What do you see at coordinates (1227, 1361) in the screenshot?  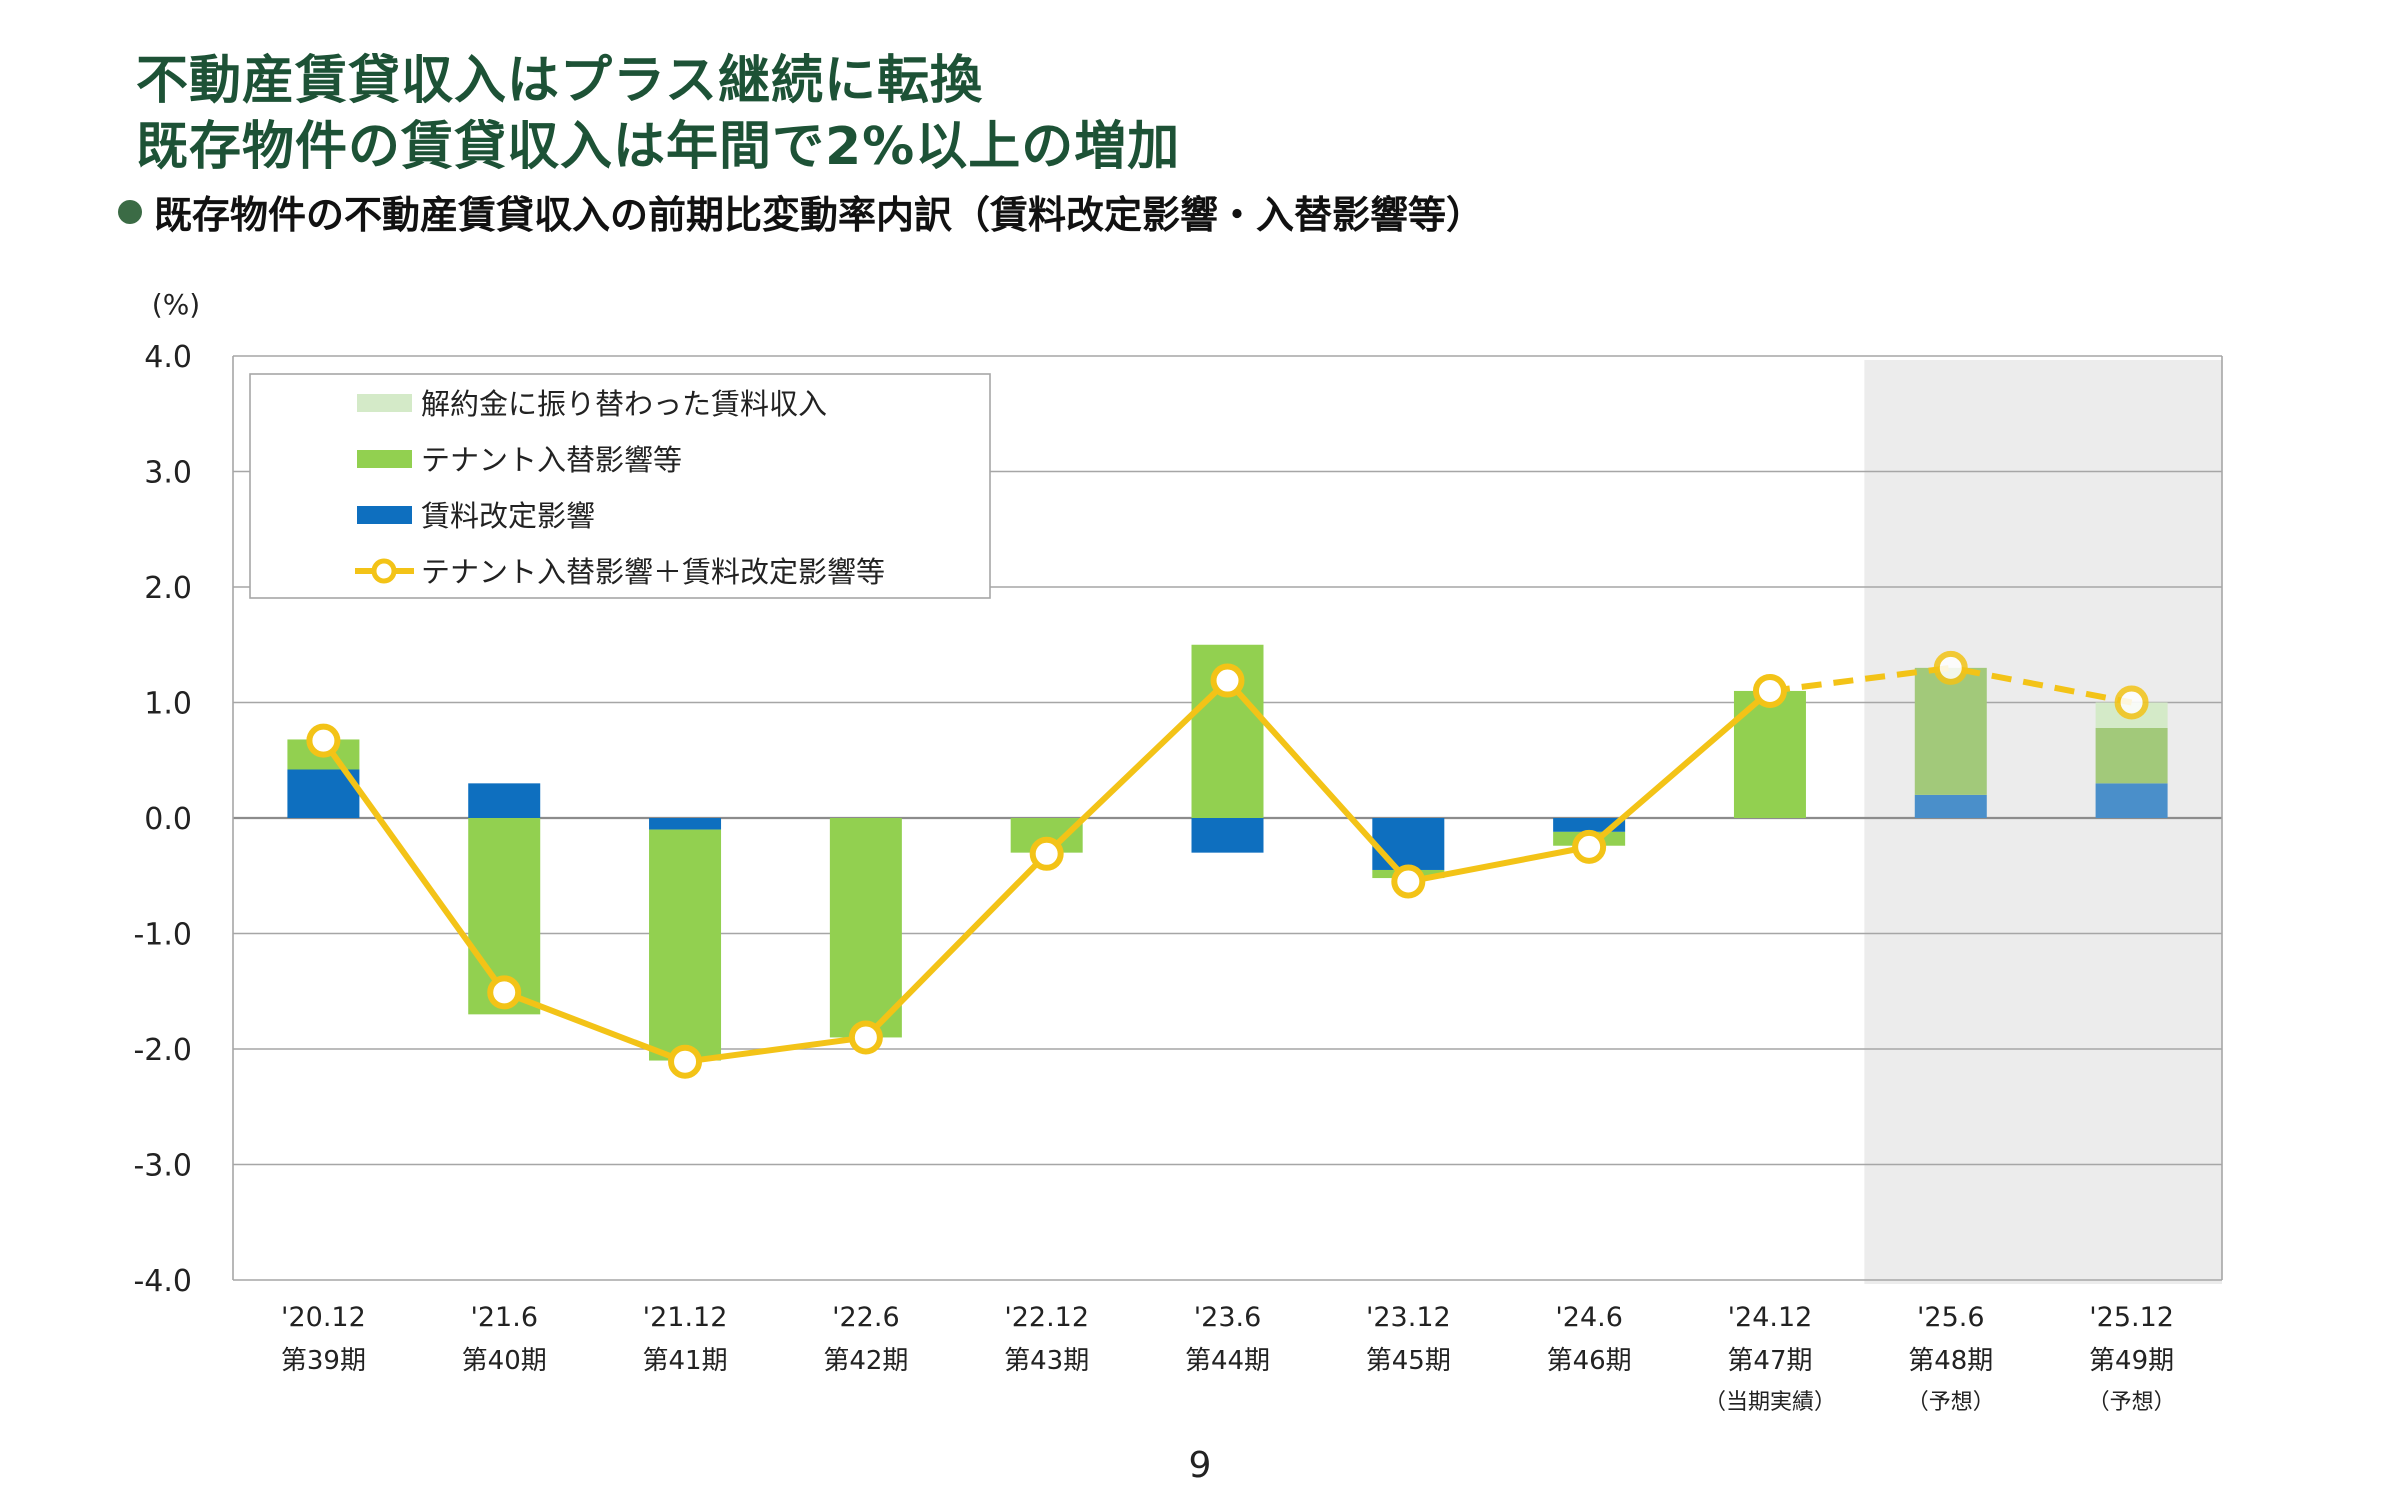 I see `x-period-label: 第44期` at bounding box center [1227, 1361].